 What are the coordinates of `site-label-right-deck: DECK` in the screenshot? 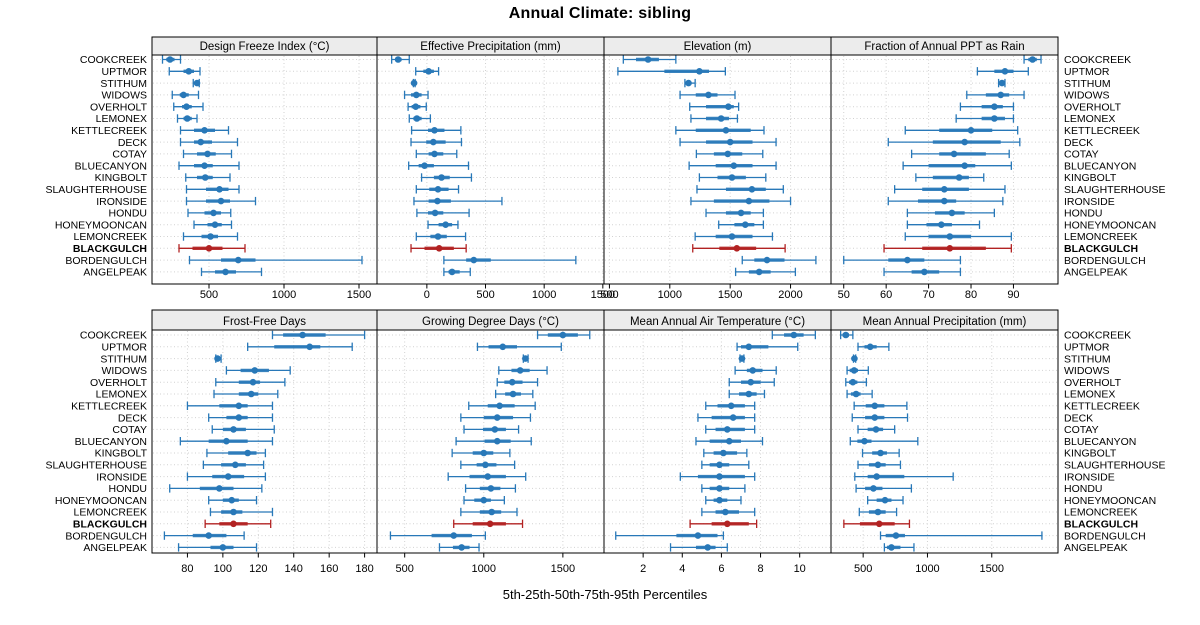 It's located at (1078, 143).